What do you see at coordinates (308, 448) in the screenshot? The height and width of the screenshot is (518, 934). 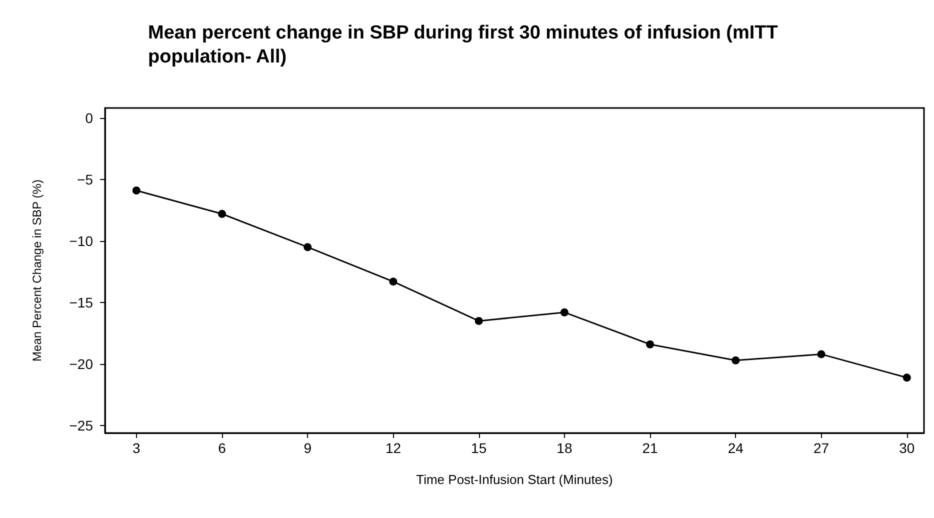 I see `x-tick-label: 9` at bounding box center [308, 448].